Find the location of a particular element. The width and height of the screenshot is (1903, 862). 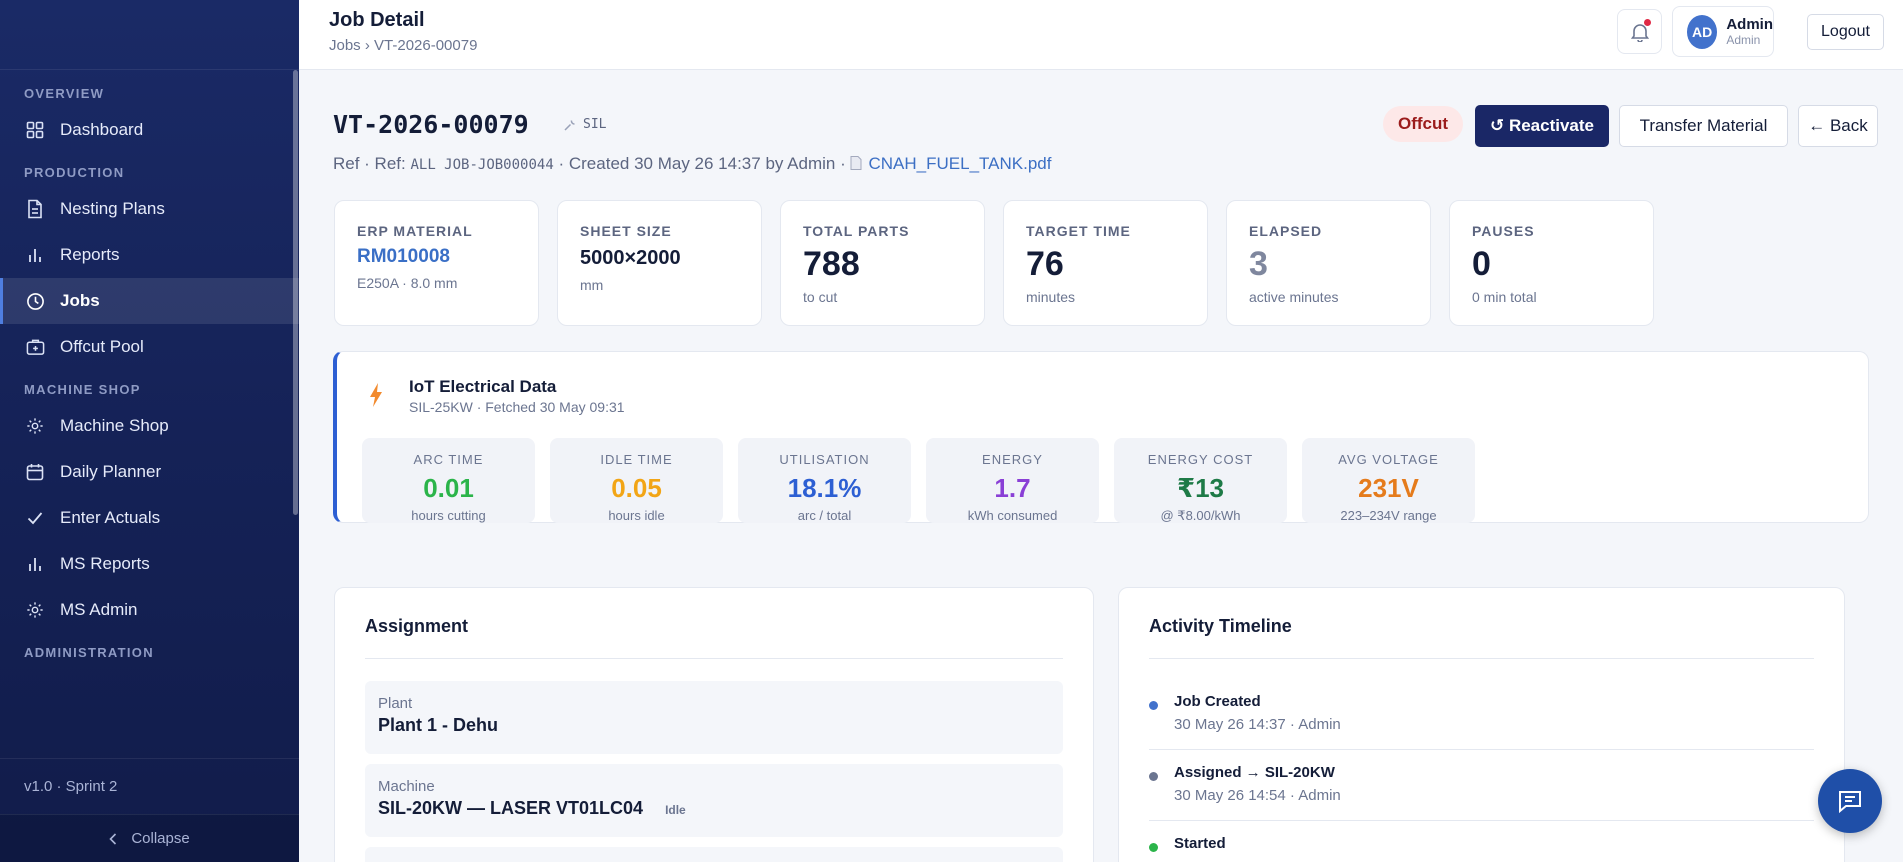

box-icon is located at coordinates (35, 347).